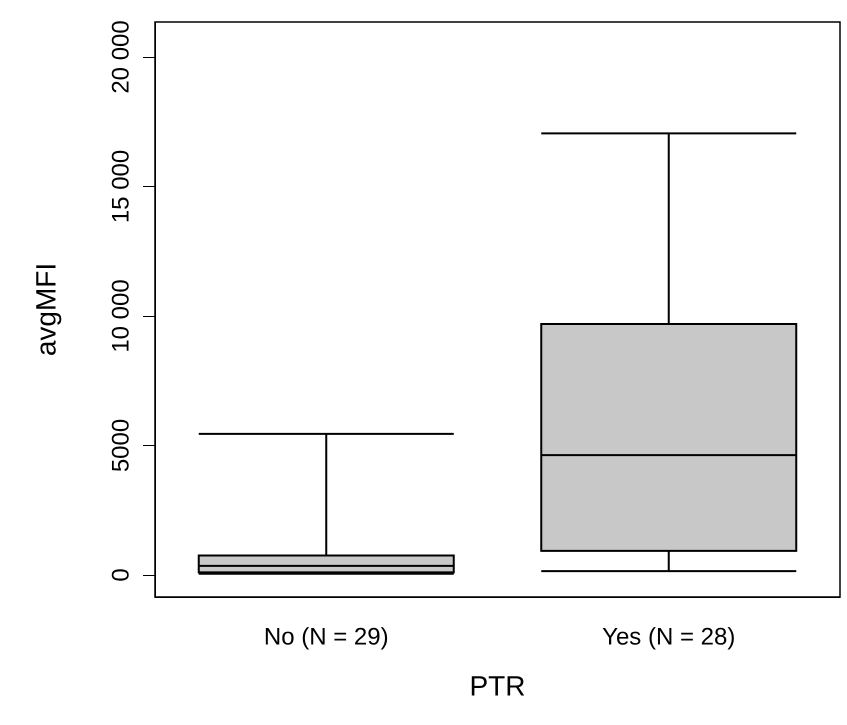 Image resolution: width=847 pixels, height=725 pixels. What do you see at coordinates (121, 316) in the screenshot?
I see `y-tick-label: 10 000` at bounding box center [121, 316].